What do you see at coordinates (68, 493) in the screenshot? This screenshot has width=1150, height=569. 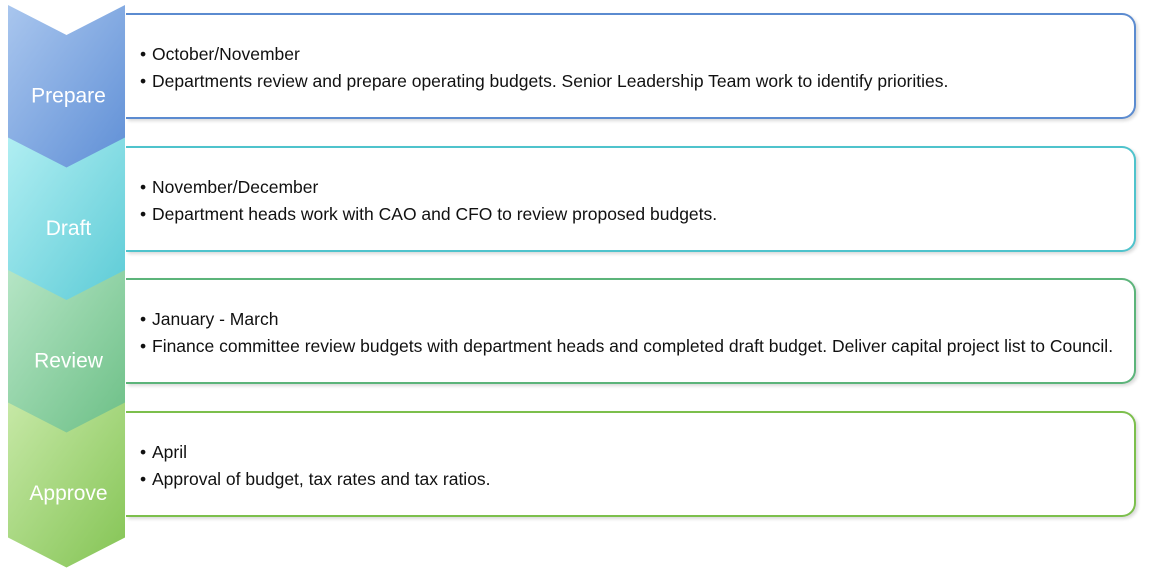 I see `step-label: Approve` at bounding box center [68, 493].